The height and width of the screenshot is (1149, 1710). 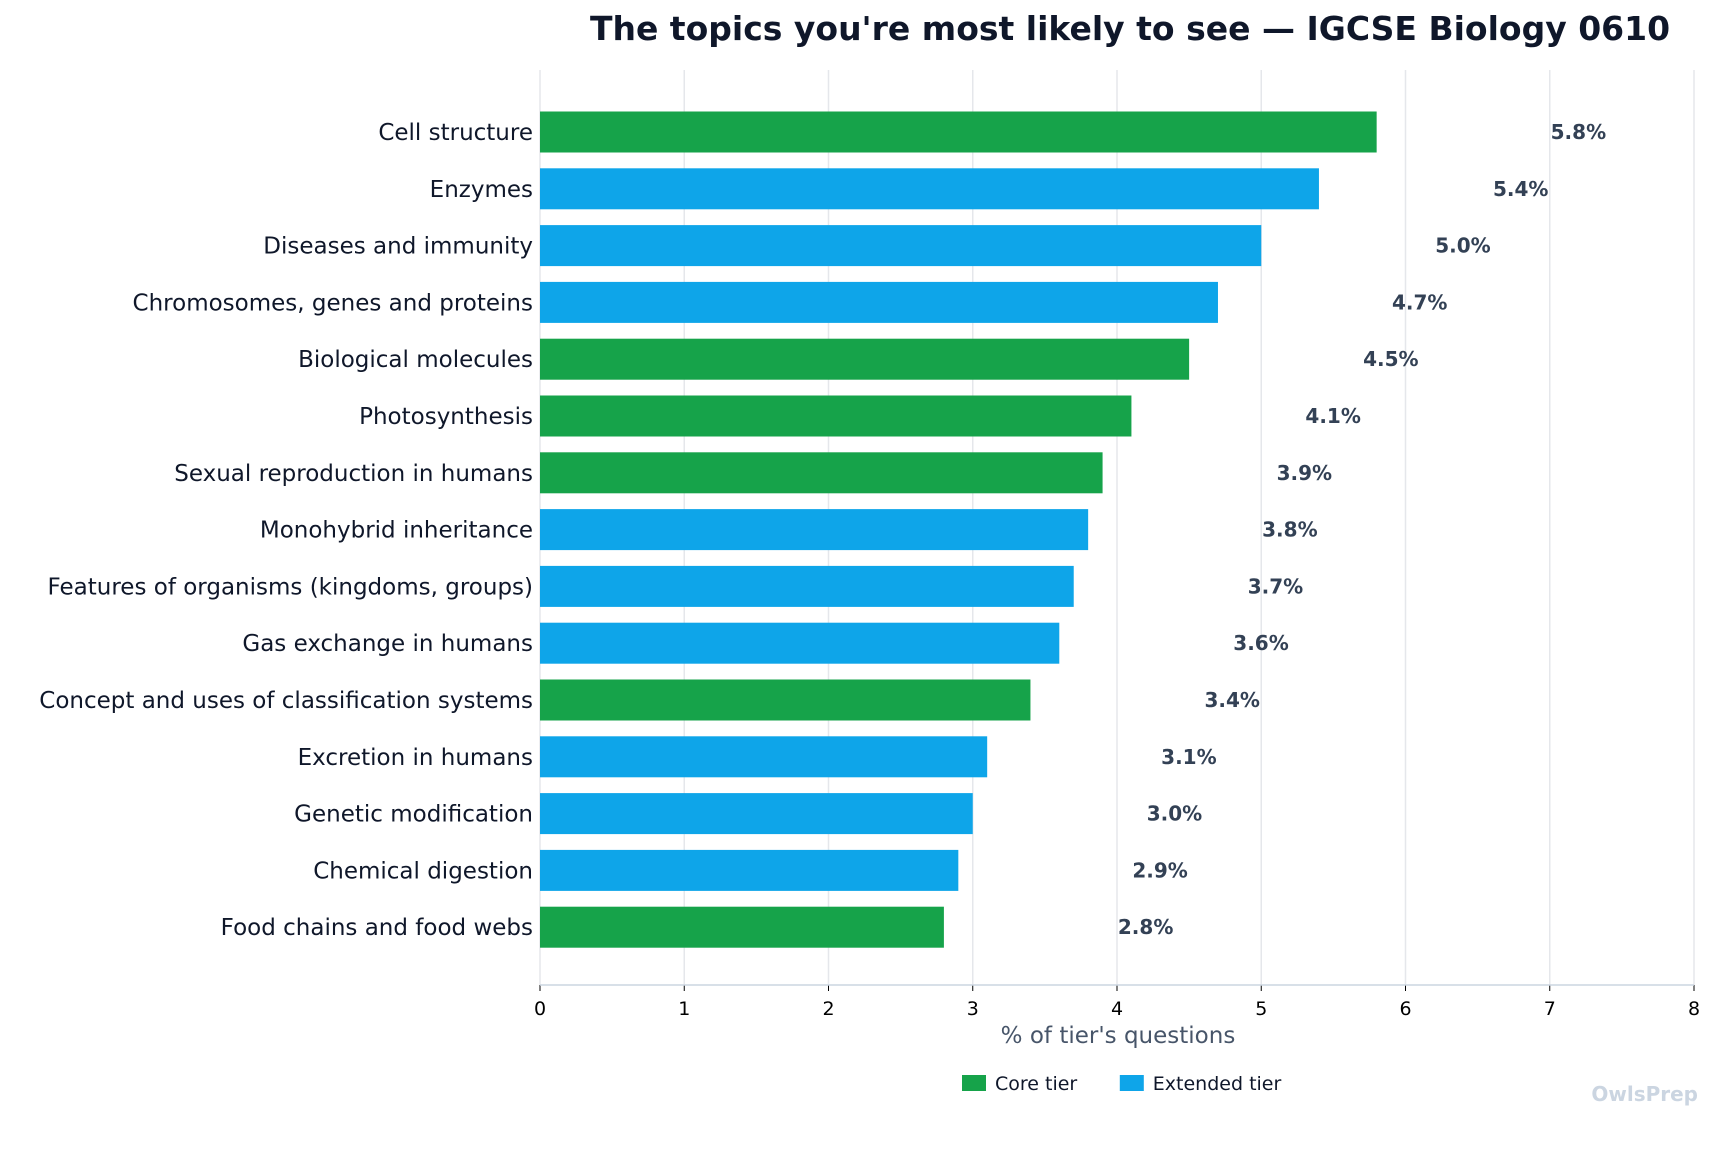 What do you see at coordinates (540, 1009) in the screenshot?
I see `x-tick-label: 0` at bounding box center [540, 1009].